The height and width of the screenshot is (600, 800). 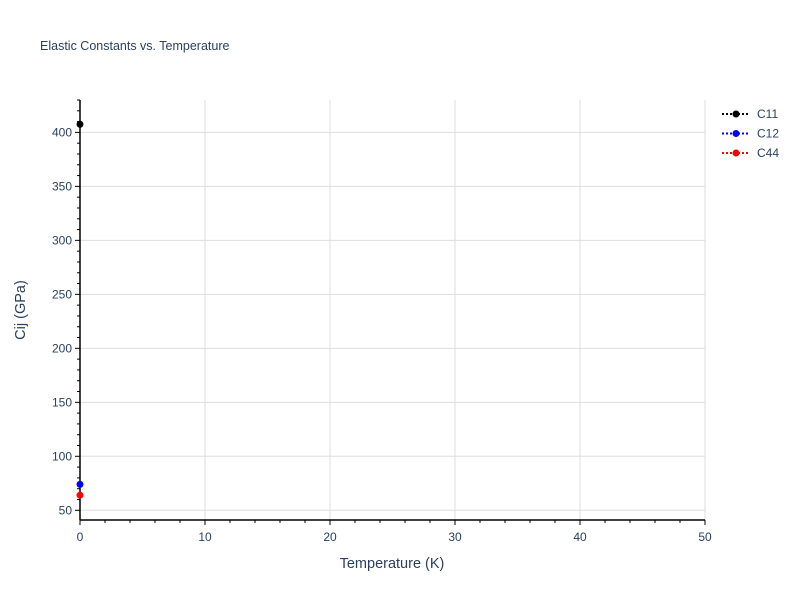 I want to click on y-tick-label: 300, so click(x=62, y=240).